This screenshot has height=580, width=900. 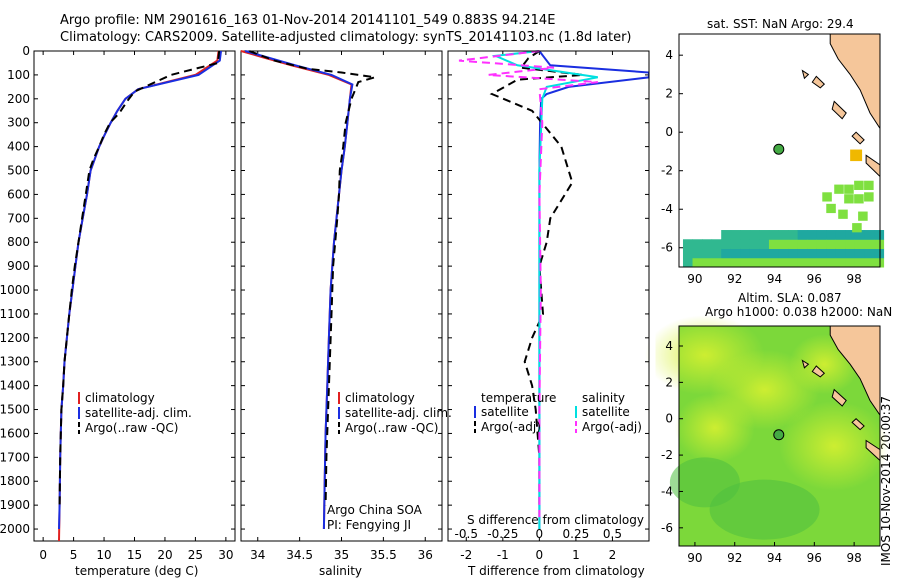 I want to click on temperature-legend-label: climatology, so click(x=120, y=398).